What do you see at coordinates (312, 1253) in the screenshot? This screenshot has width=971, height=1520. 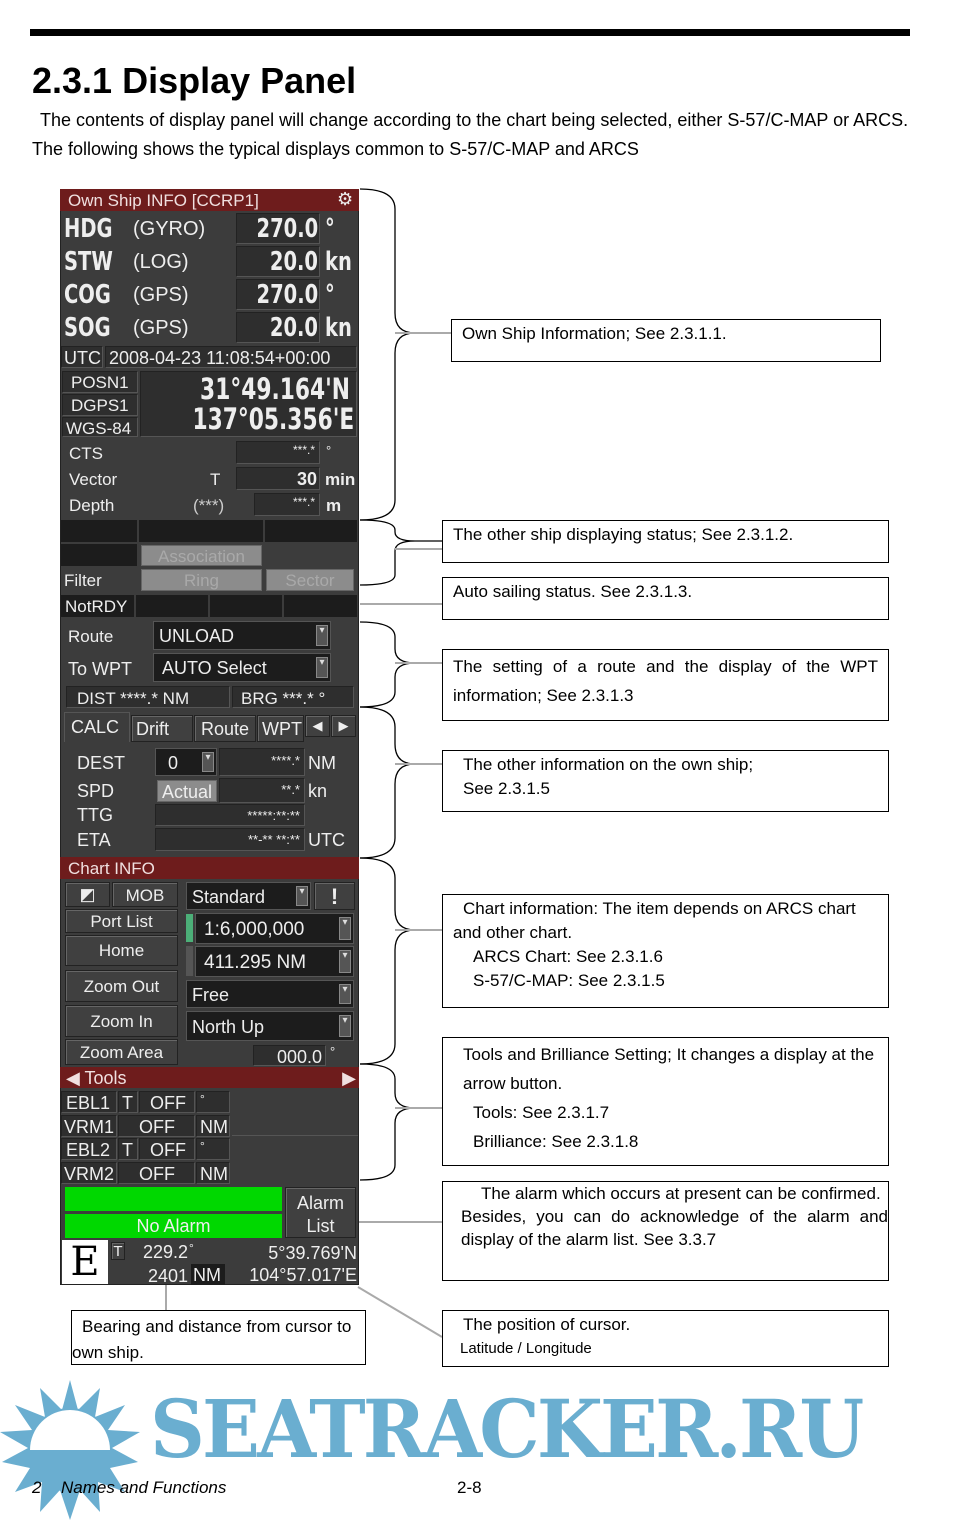 I see `cursor-lat: 5°39.769'N` at bounding box center [312, 1253].